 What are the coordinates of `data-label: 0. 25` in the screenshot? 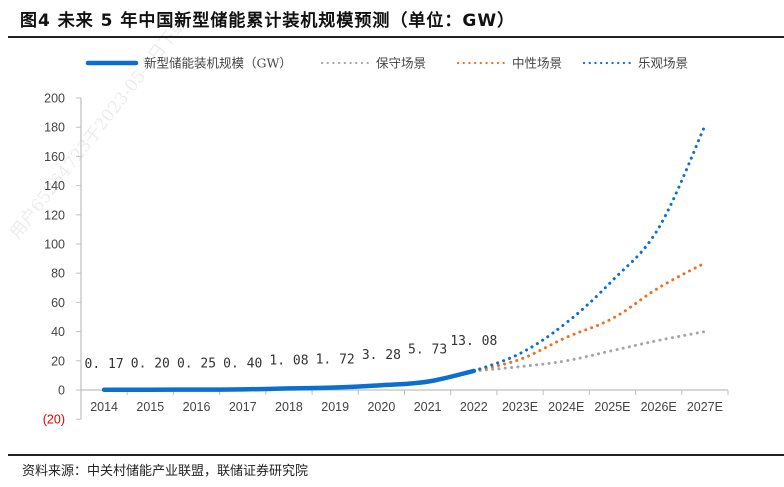 It's located at (196, 364).